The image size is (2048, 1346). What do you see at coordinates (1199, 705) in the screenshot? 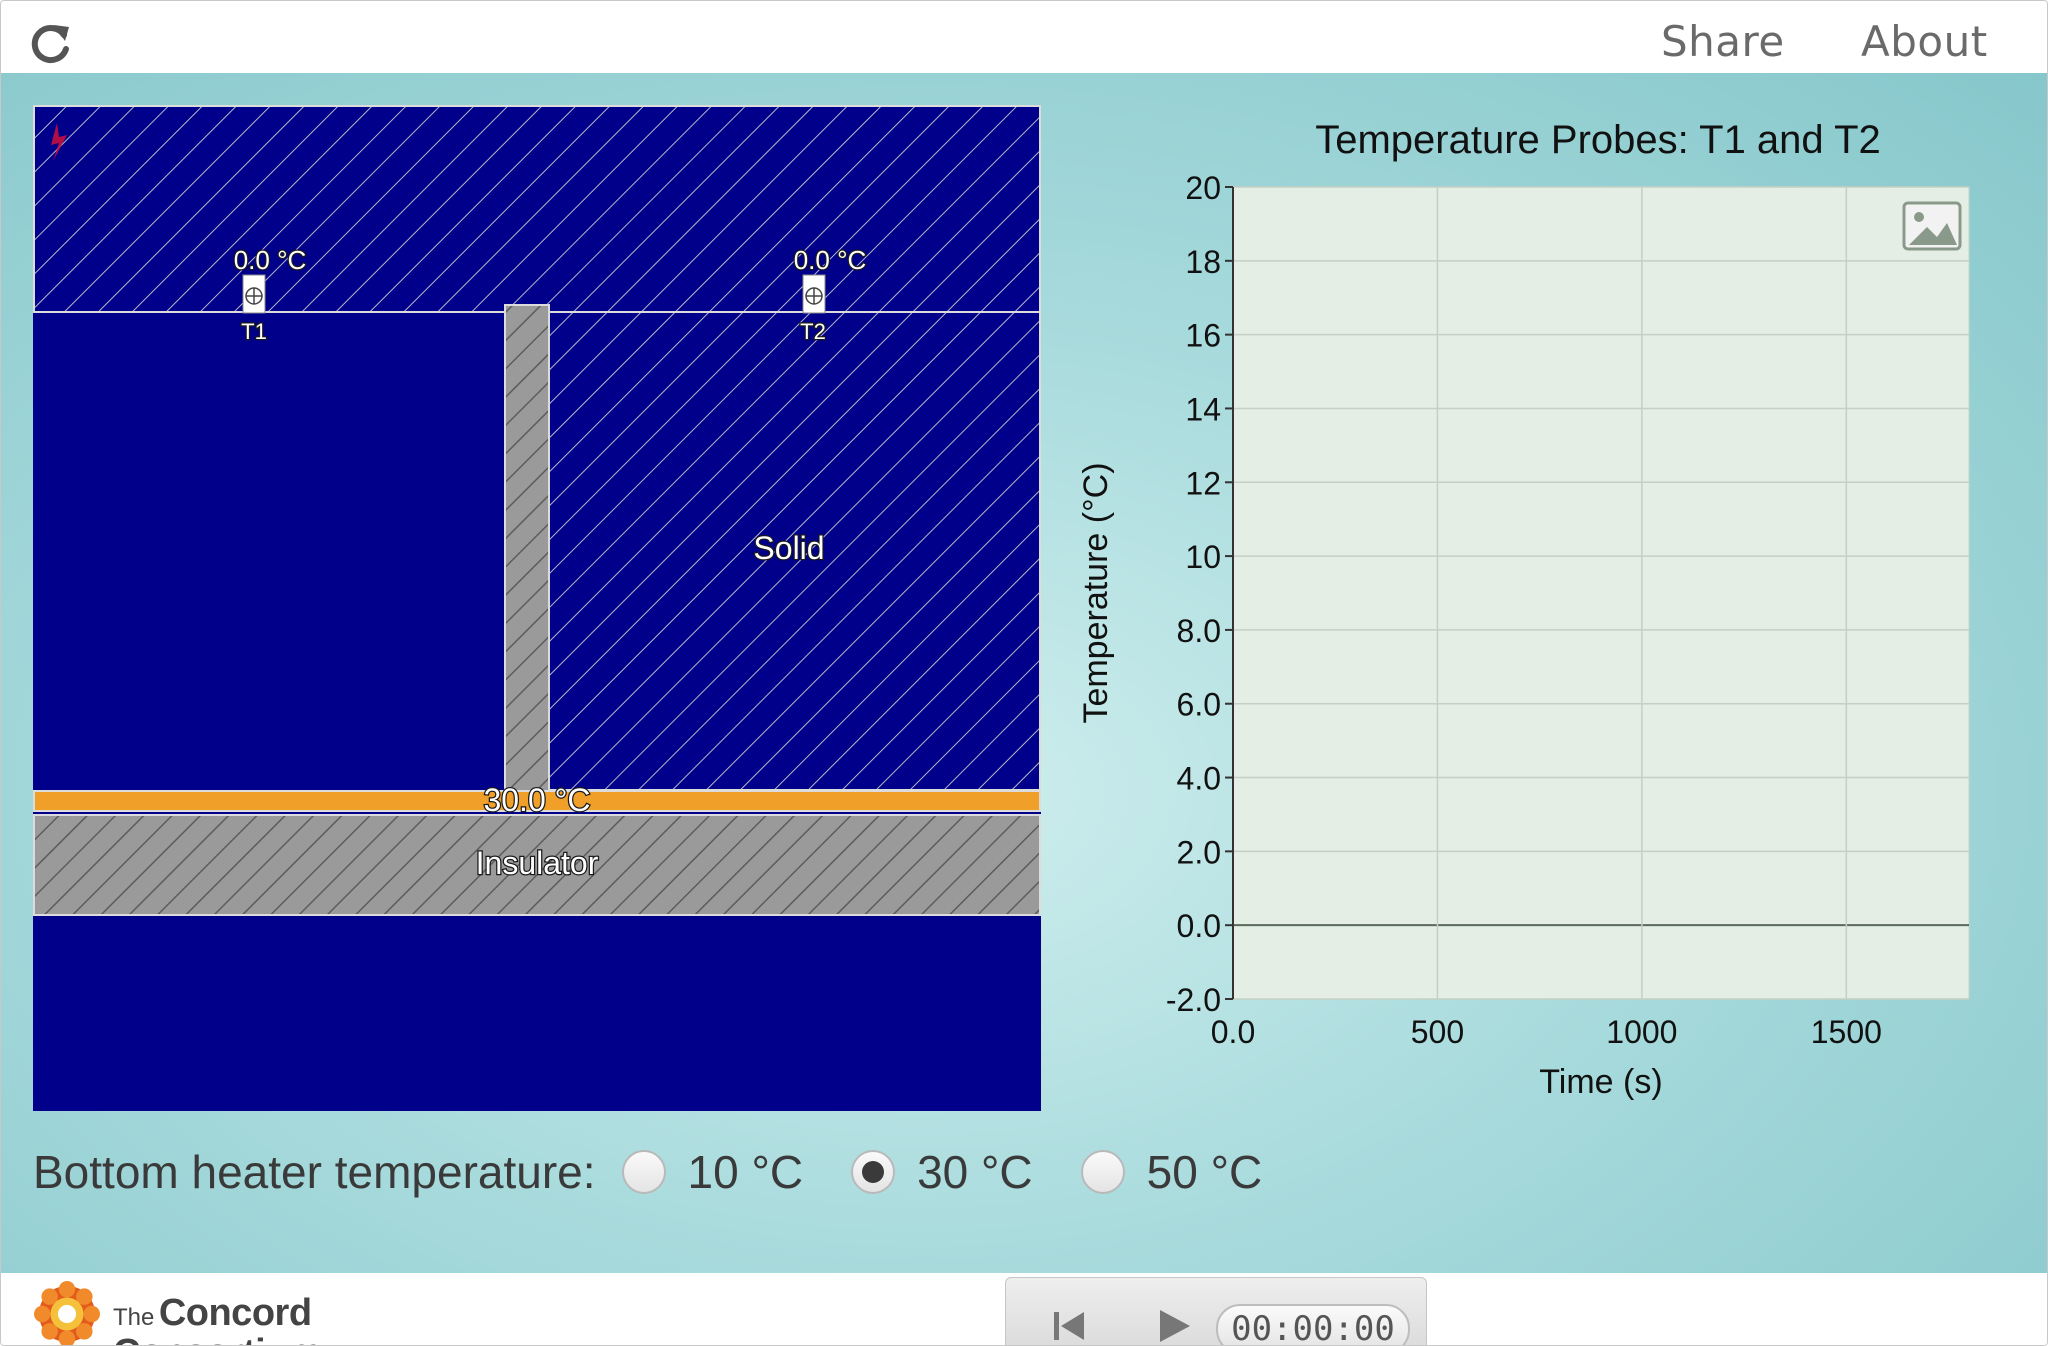
I see `y-tick-label: 6.0` at bounding box center [1199, 705].